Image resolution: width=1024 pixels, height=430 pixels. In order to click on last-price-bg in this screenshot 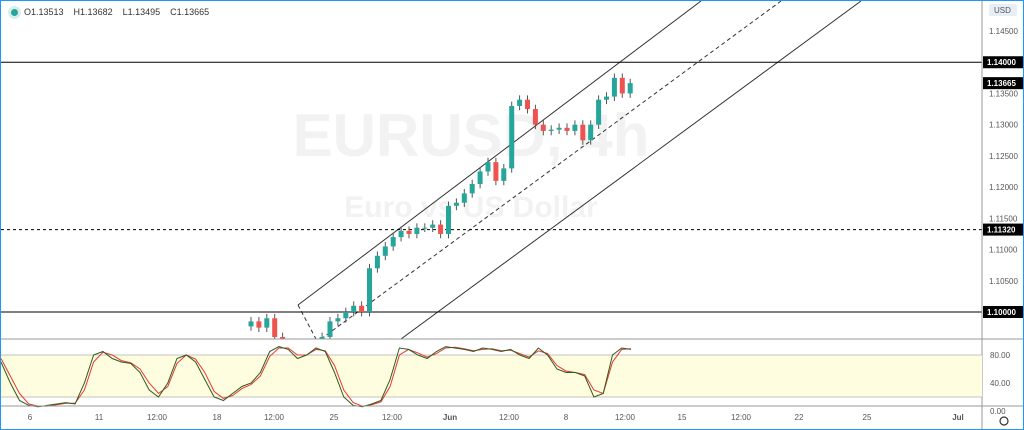, I will do `click(1003, 83)`.